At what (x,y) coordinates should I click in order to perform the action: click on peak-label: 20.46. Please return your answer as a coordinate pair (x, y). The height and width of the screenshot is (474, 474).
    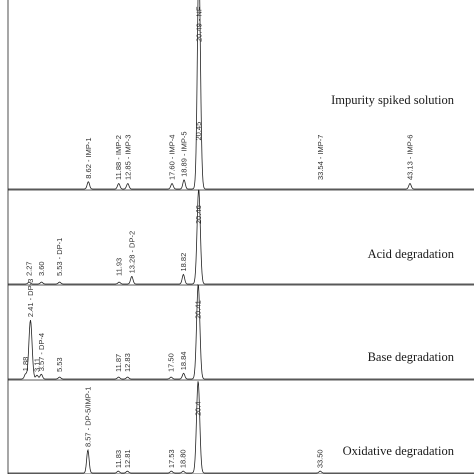
    Looking at the image, I should click on (198, 214).